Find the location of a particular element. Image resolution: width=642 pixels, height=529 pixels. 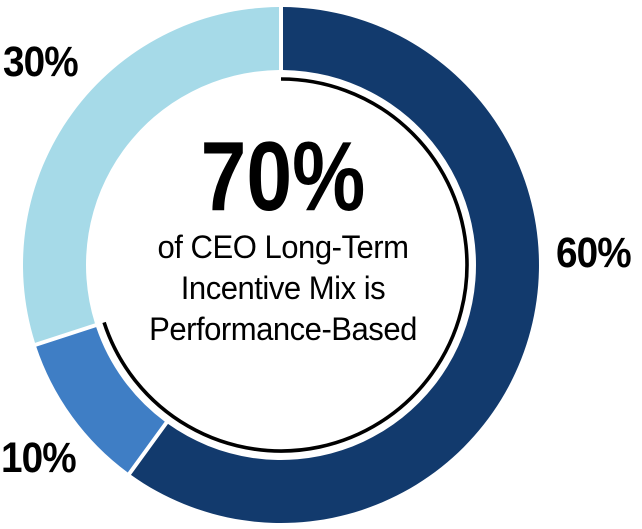

center-description-line: of CEO Long-Term is located at coordinates (283, 247).